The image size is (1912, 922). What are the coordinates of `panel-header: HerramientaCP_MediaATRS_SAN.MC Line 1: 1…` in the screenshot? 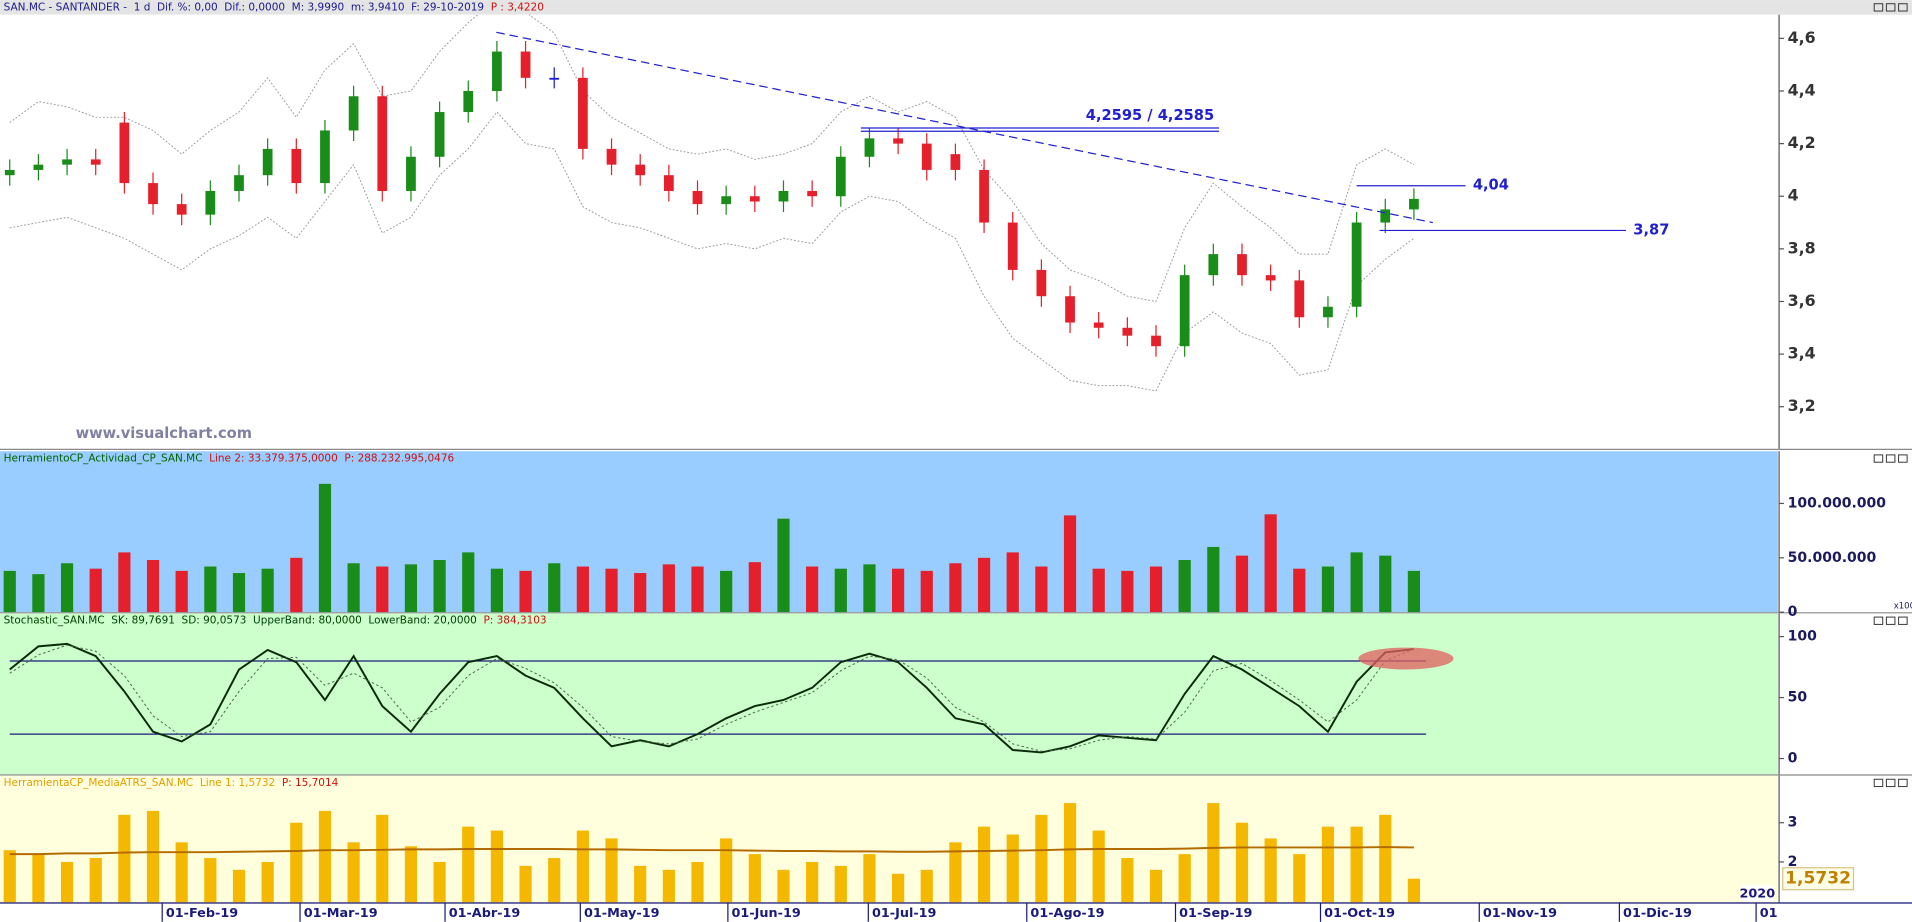 It's located at (171, 783).